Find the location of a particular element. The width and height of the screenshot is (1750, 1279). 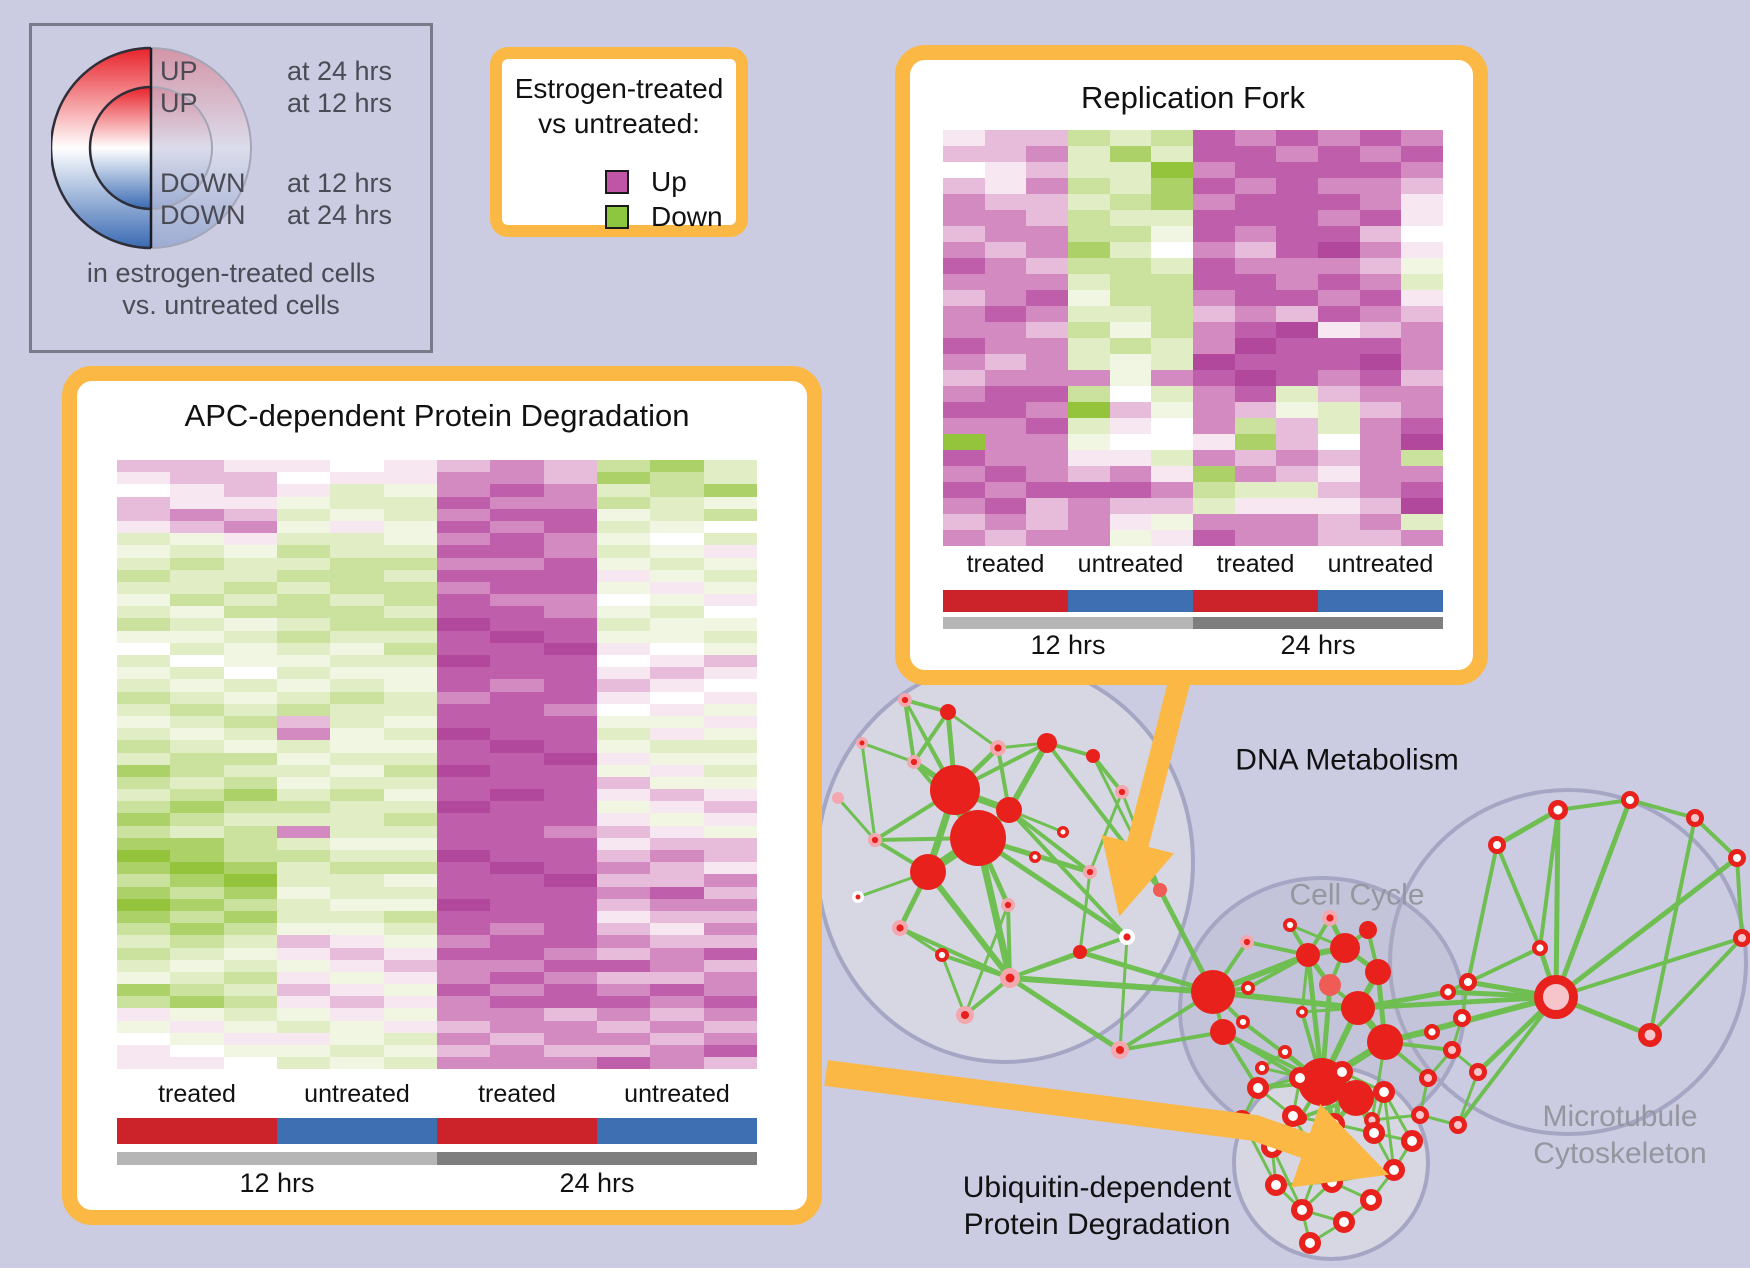

hours-label-row: 12 hrs 24 hrs is located at coordinates (1193, 647).